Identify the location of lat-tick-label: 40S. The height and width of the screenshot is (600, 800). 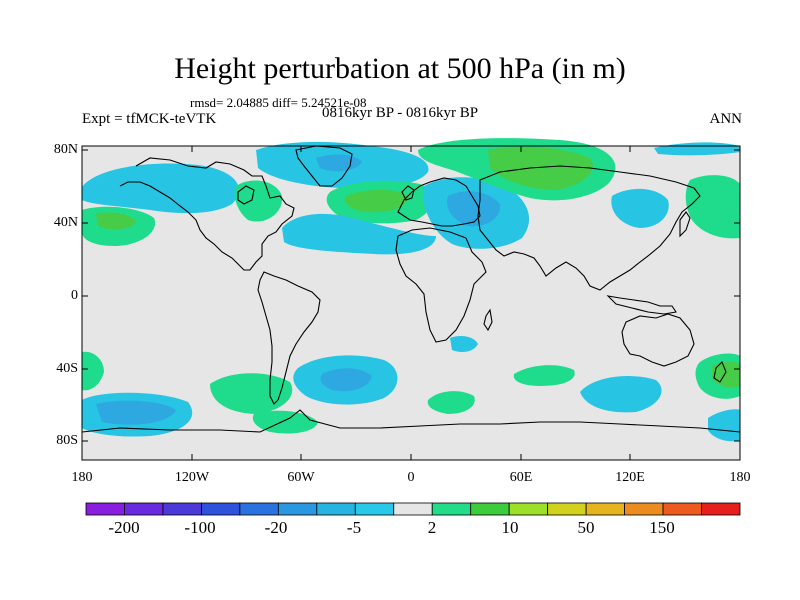
(67, 368).